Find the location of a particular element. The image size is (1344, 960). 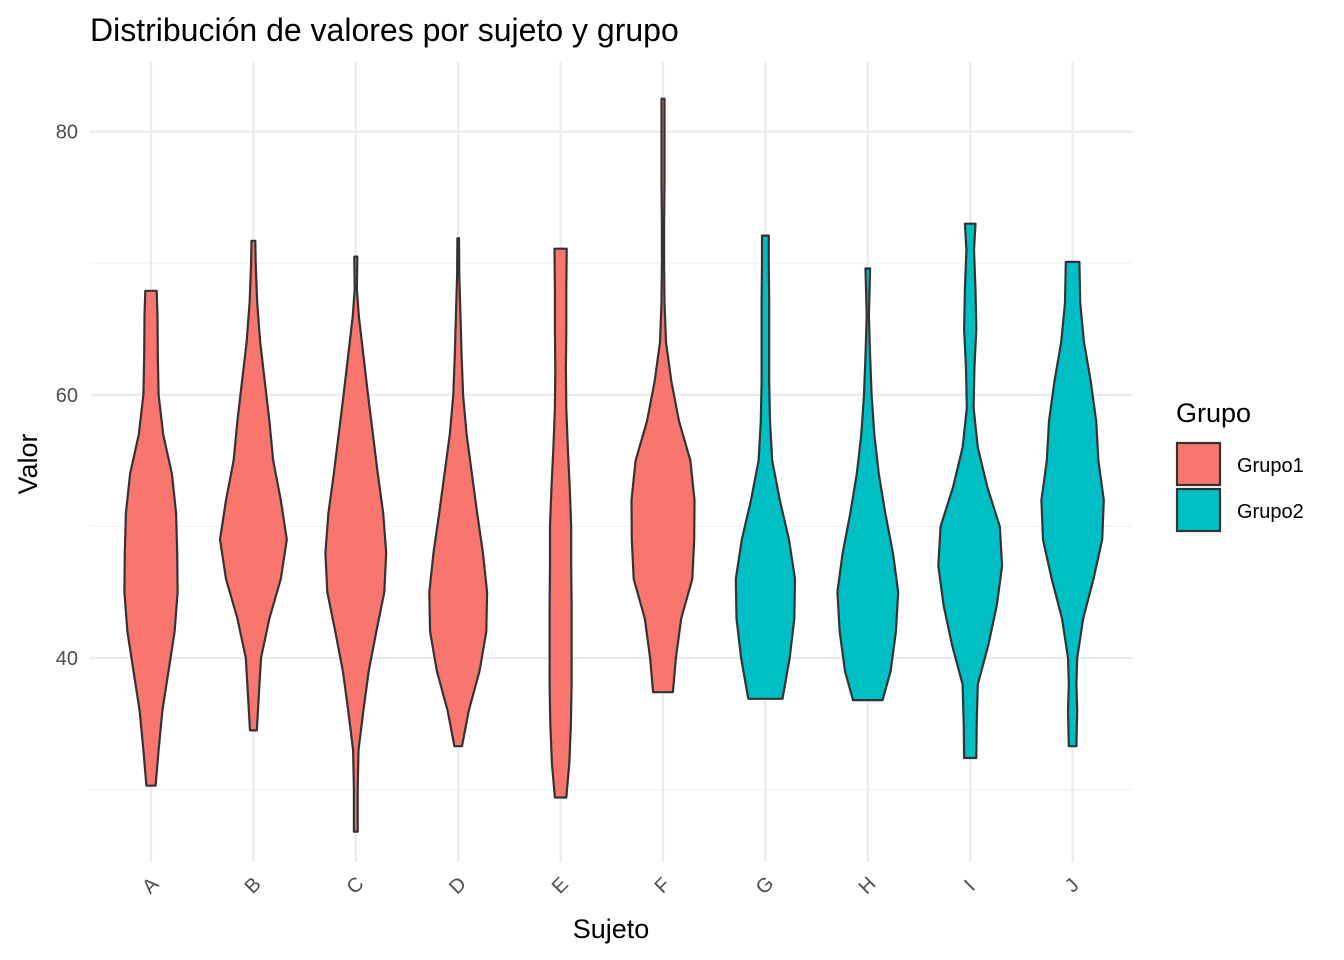

x-tick-label: E is located at coordinates (560, 885).